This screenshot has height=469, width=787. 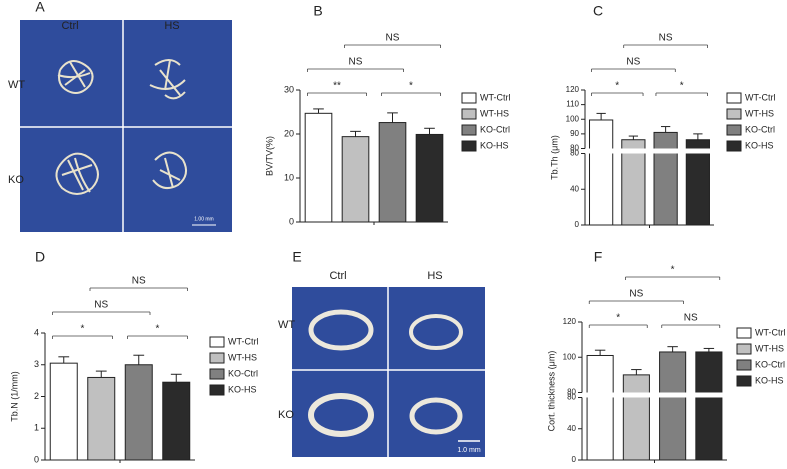 I want to click on row-label: KO, so click(x=286, y=415).